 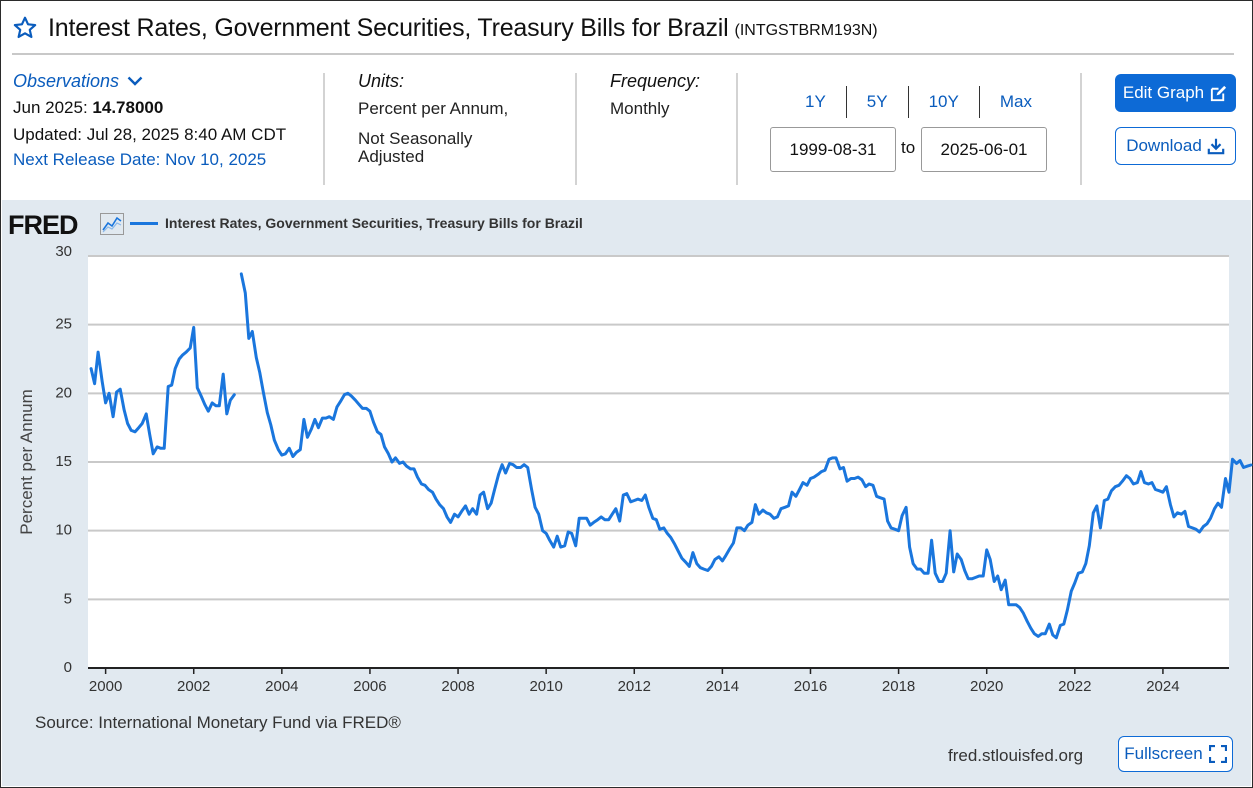 I want to click on y-axis-ticks: 0 5 10 15 20 25 30, so click(x=63, y=459).